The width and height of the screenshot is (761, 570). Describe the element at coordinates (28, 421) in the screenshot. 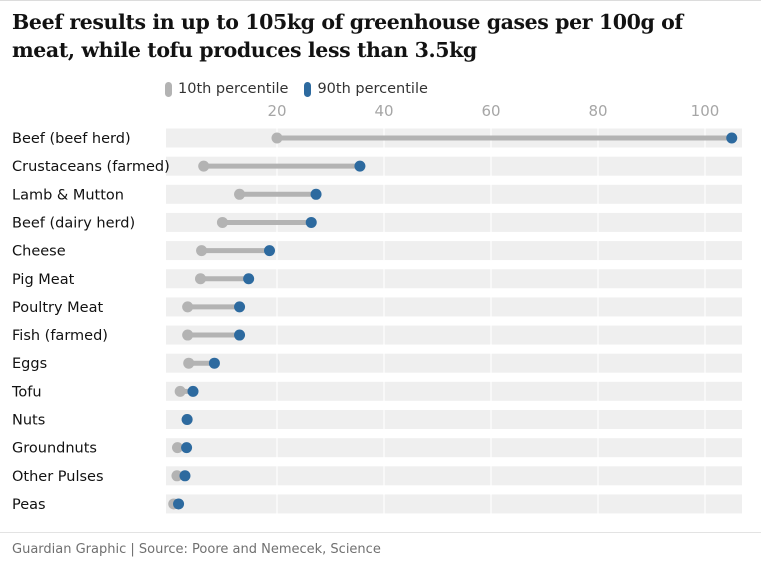

I see `category-label: Nuts` at that location.